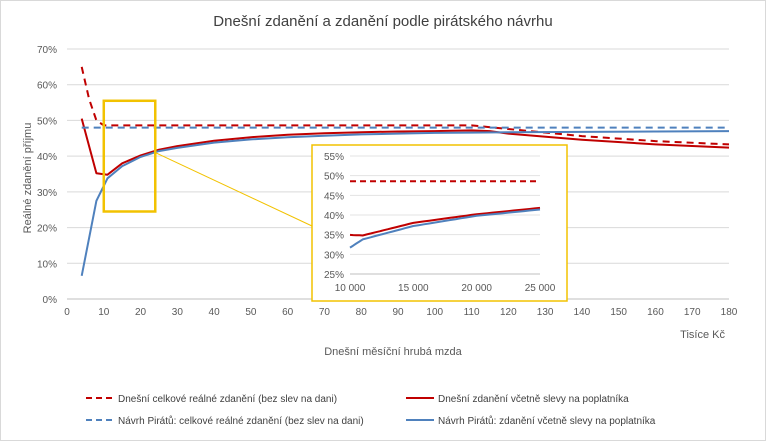 This screenshot has width=766, height=441. Describe the element at coordinates (47, 157) in the screenshot. I see `y-tick-label: 40%` at that location.